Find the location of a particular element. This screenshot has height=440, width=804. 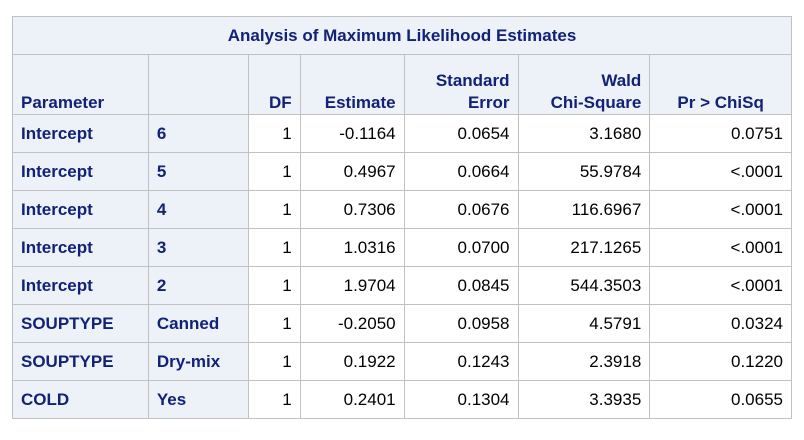

cell-estimate: -0.2050 is located at coordinates (352, 323).